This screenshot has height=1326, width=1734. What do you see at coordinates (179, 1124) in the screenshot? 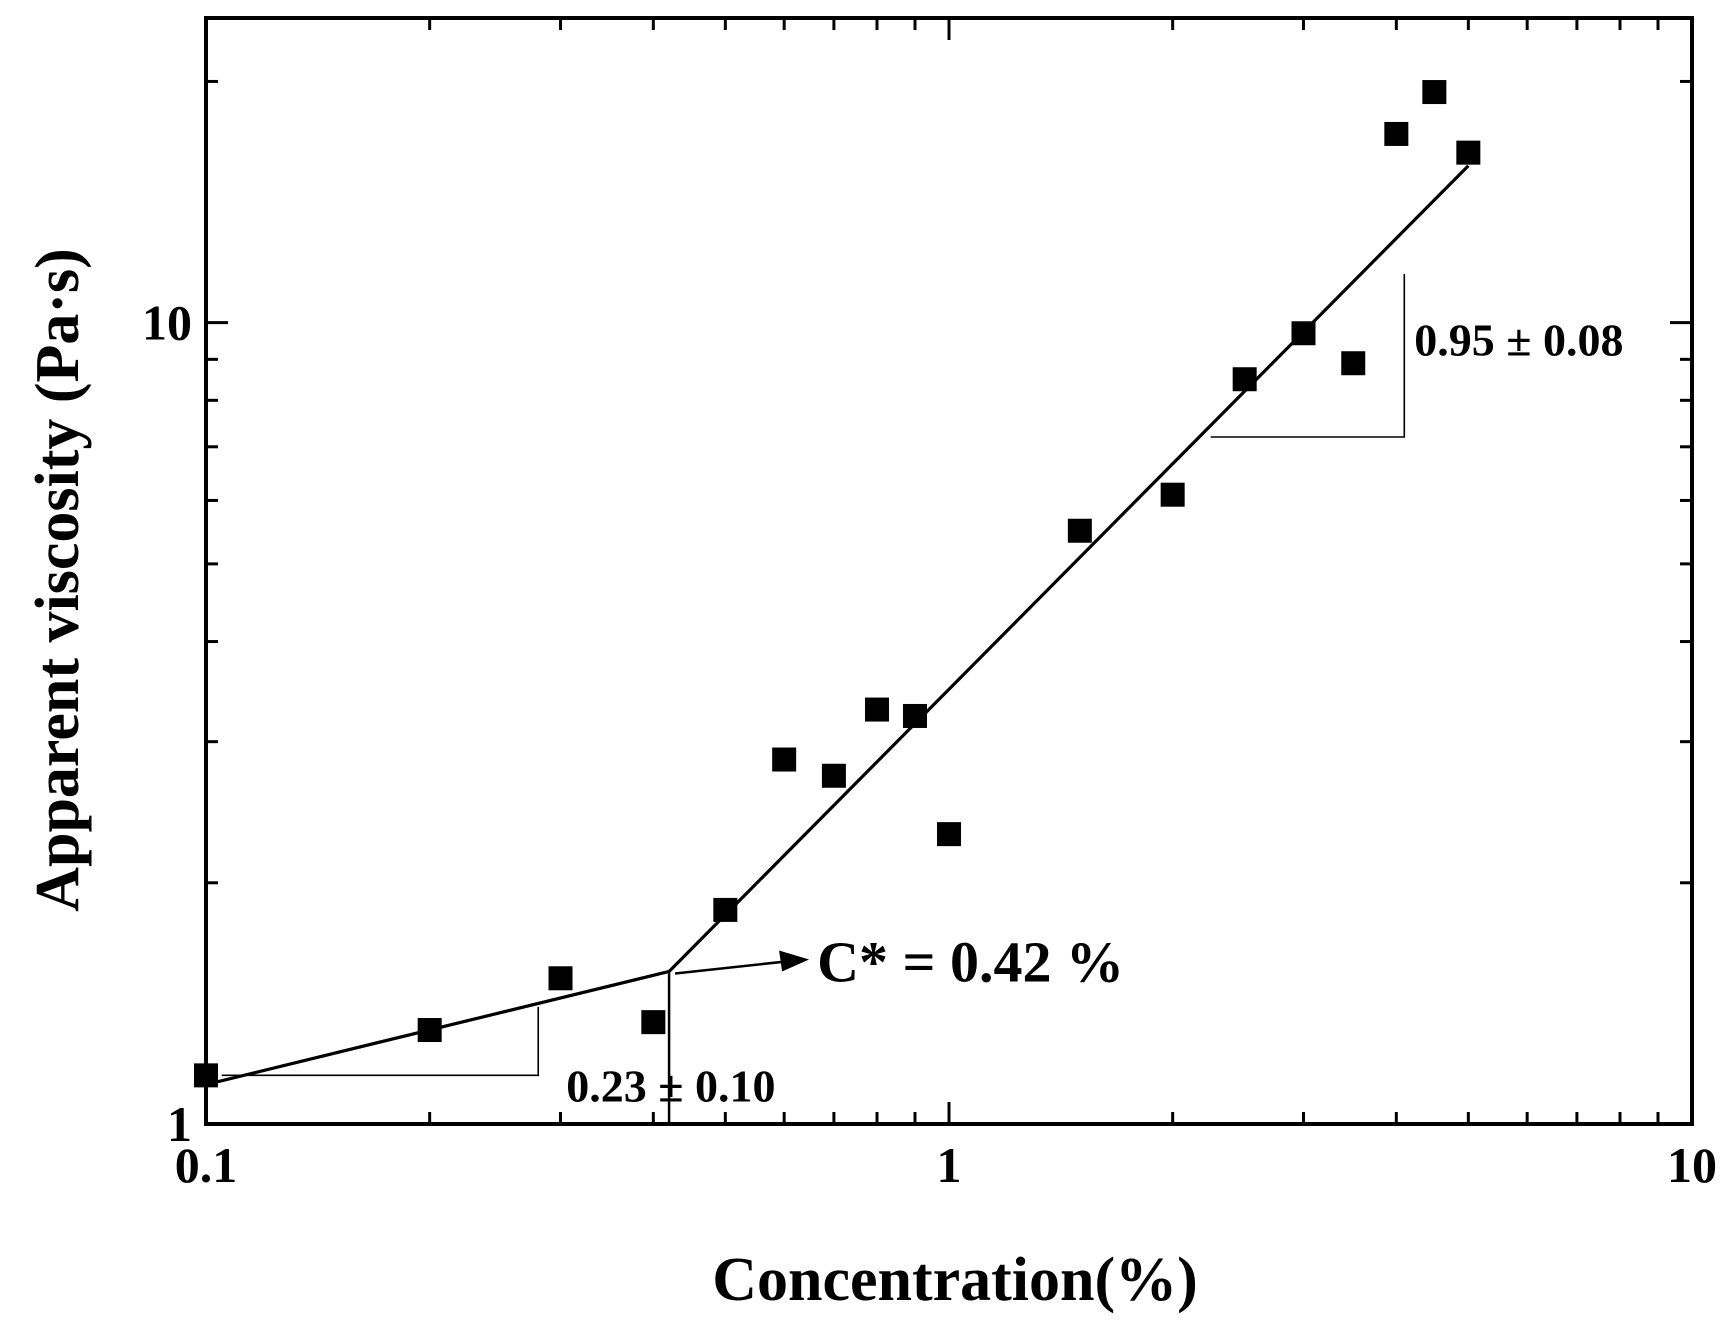
I see `y-tick-label: 1` at bounding box center [179, 1124].